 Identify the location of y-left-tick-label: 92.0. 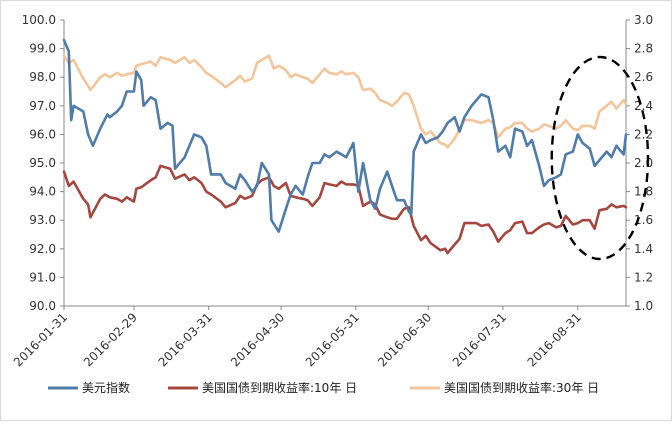
(42, 249).